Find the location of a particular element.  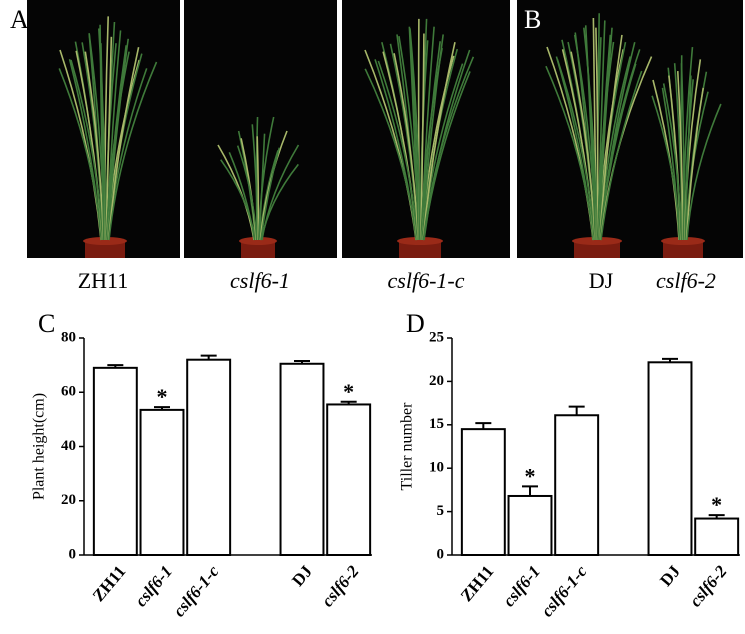

y-tick-label: 60 is located at coordinates (68, 392).